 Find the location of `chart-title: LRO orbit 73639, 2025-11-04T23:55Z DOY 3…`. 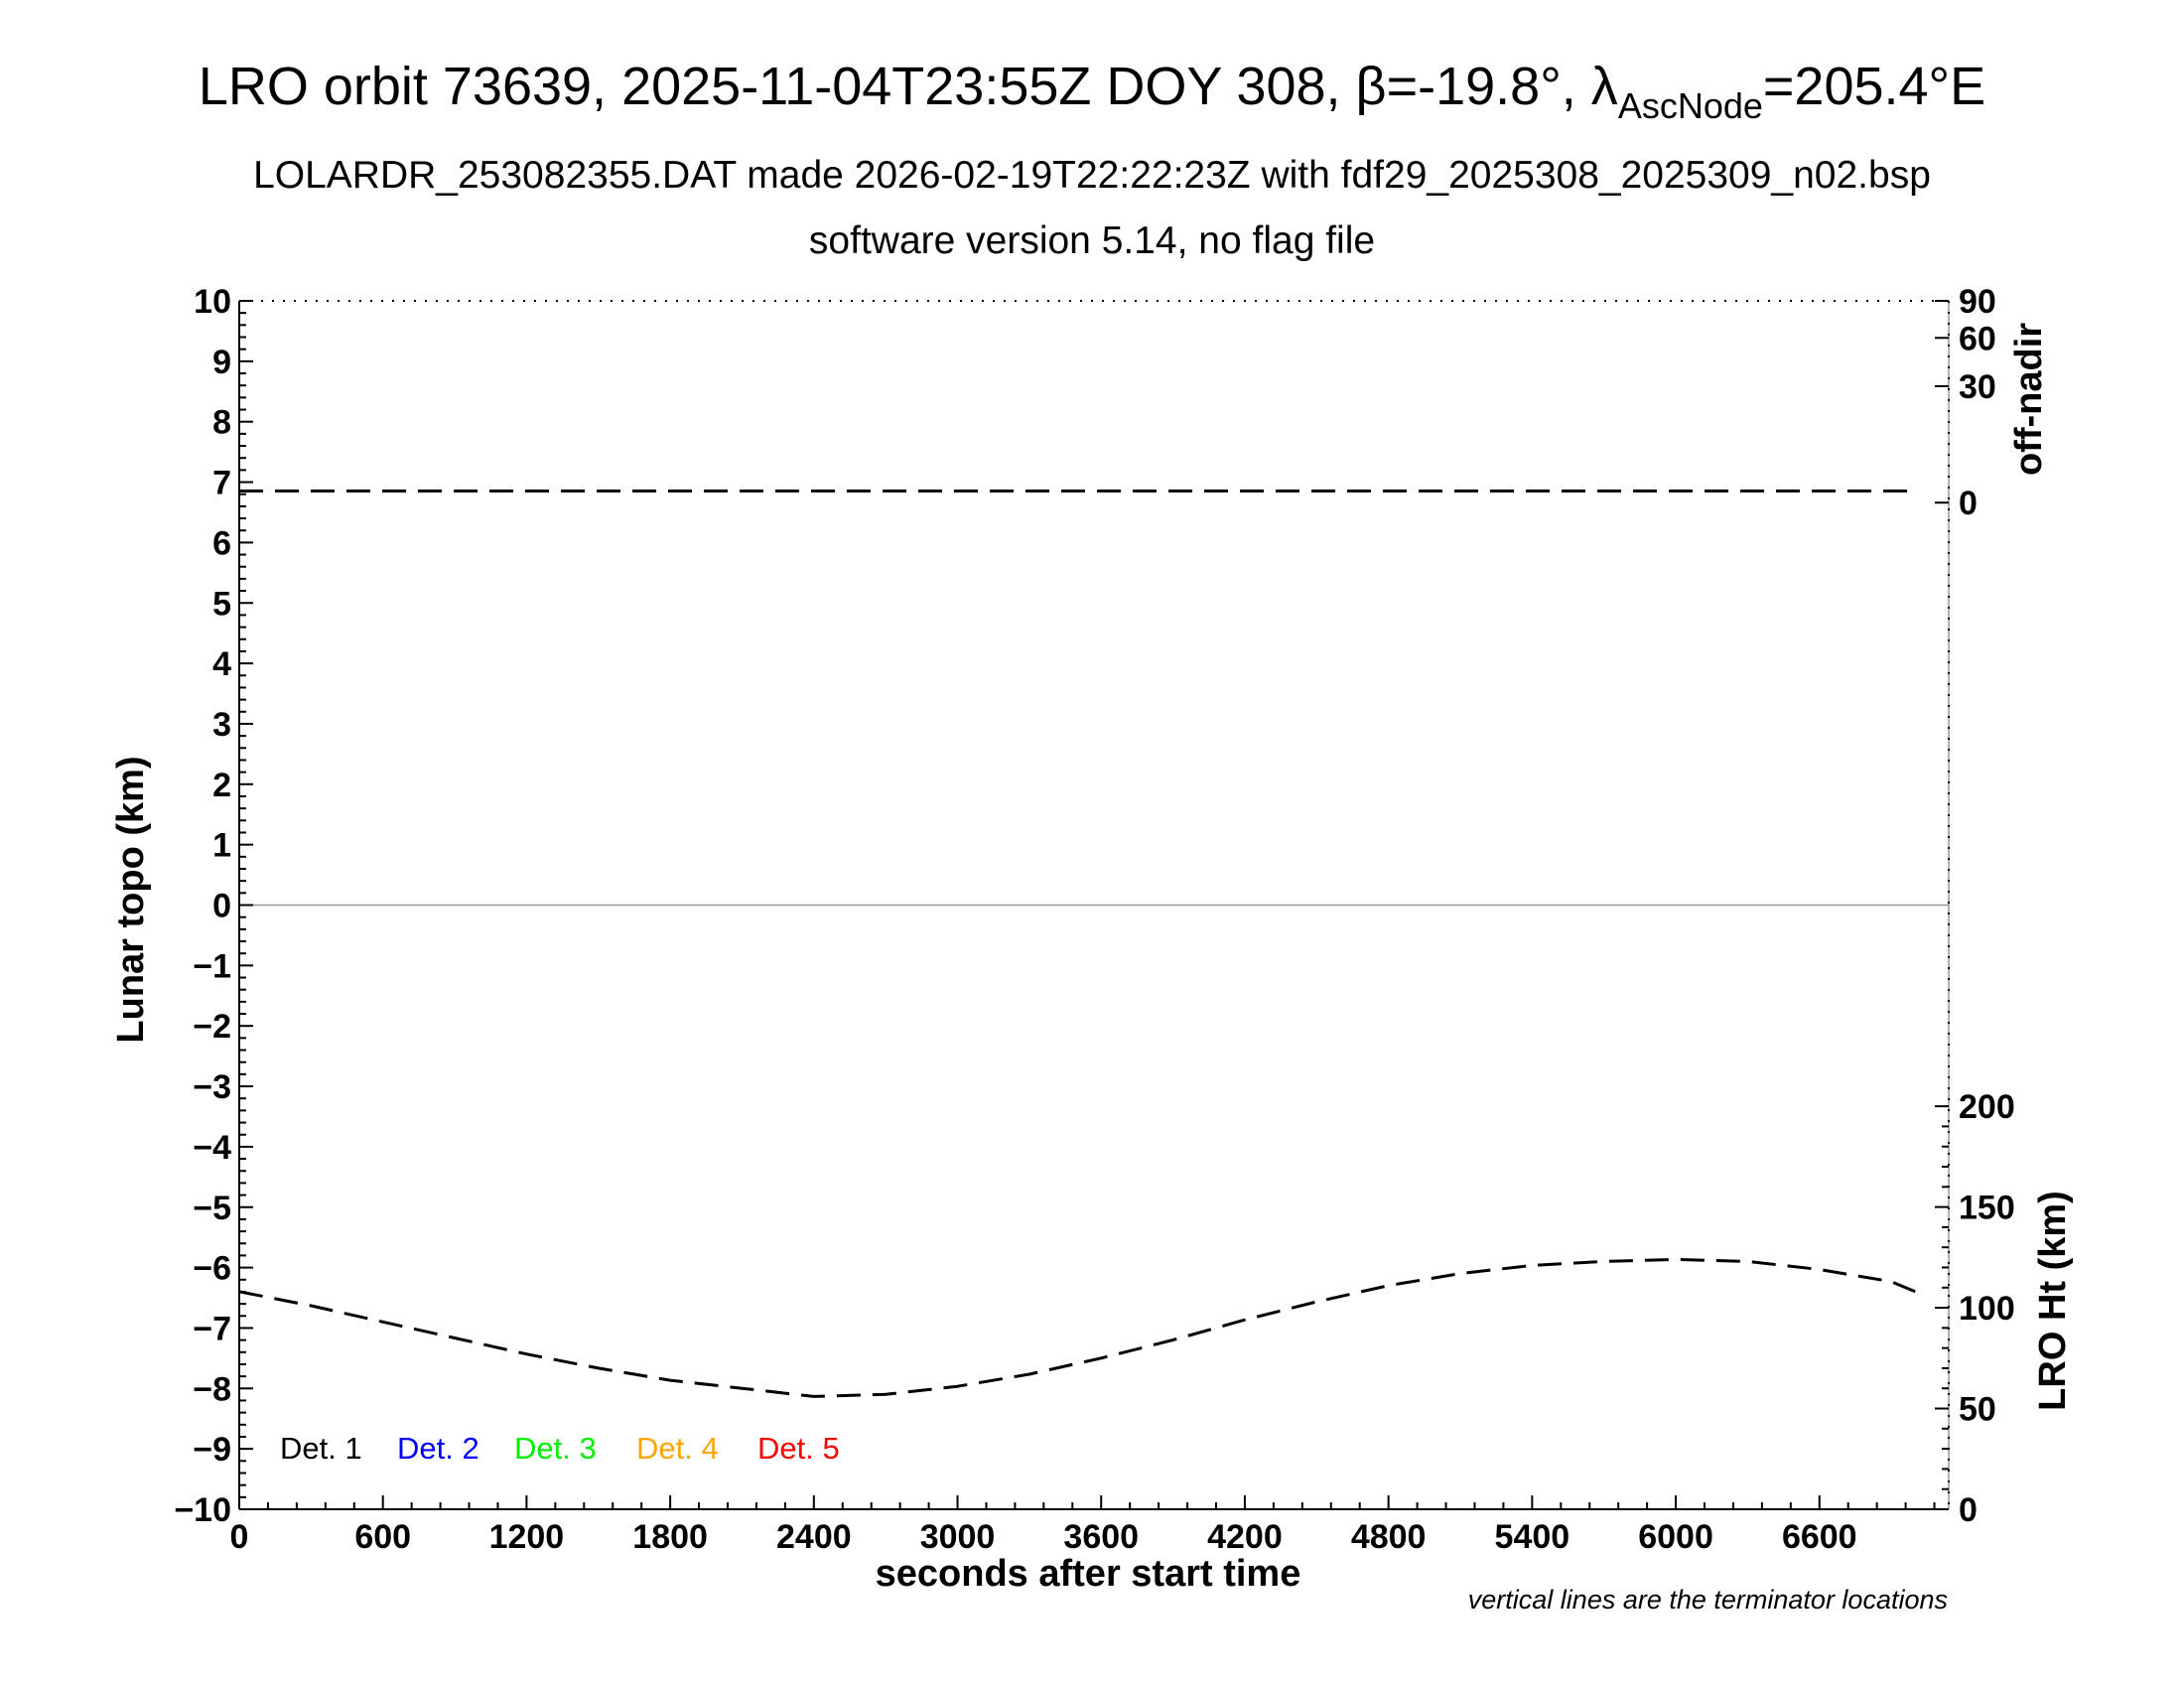

chart-title: LRO orbit 73639, 2025-11-04T23:55Z DOY 3… is located at coordinates (1092, 91).